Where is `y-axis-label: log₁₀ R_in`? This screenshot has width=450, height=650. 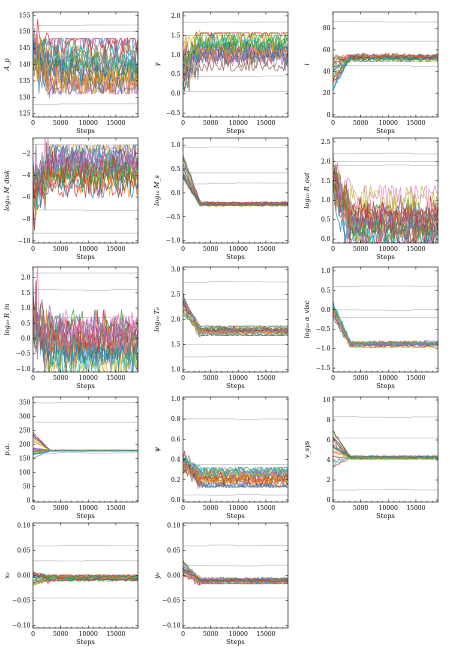 y-axis-label: log₁₀ R_in is located at coordinates (7, 320).